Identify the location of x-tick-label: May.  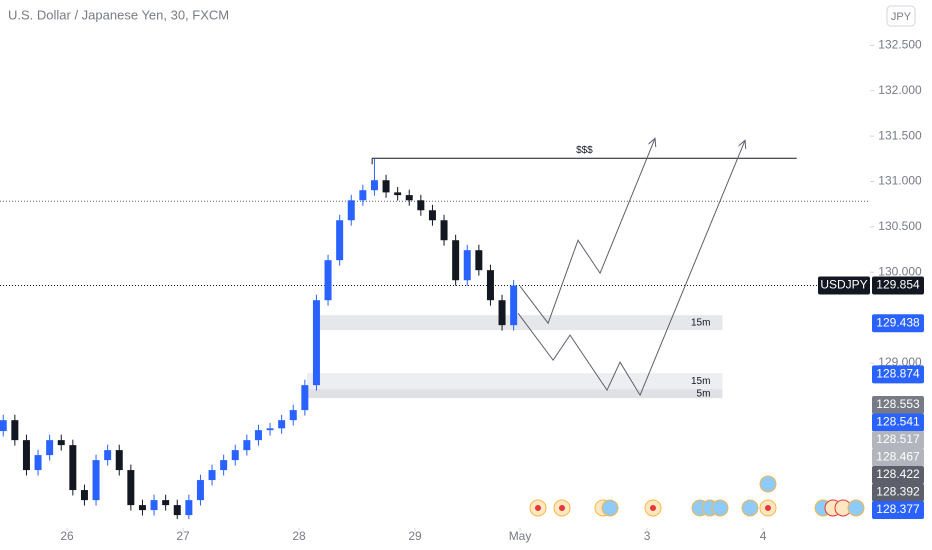
(520, 536).